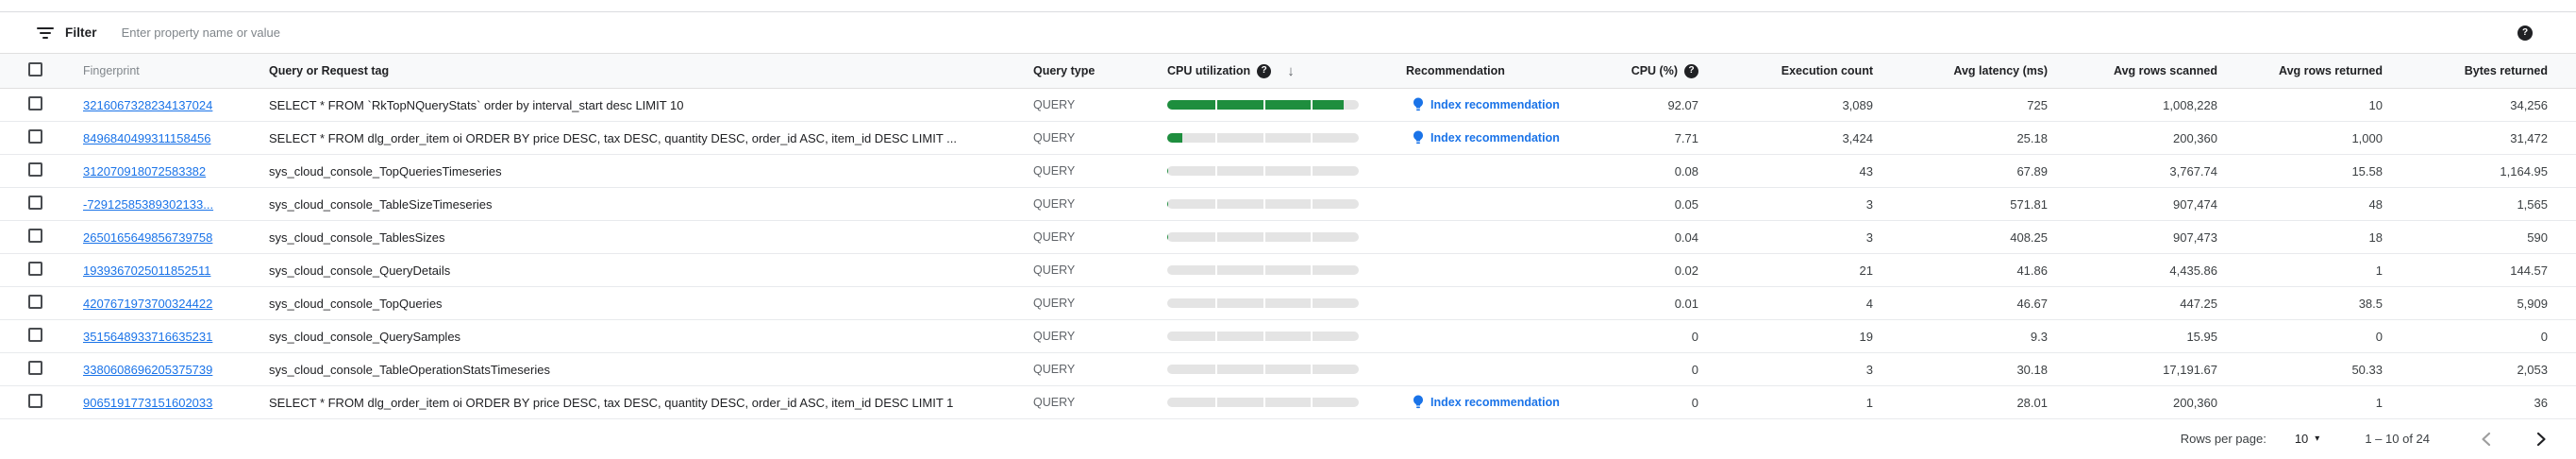 This screenshot has width=2576, height=459. What do you see at coordinates (1869, 204) in the screenshot?
I see `execution-count-value: 3` at bounding box center [1869, 204].